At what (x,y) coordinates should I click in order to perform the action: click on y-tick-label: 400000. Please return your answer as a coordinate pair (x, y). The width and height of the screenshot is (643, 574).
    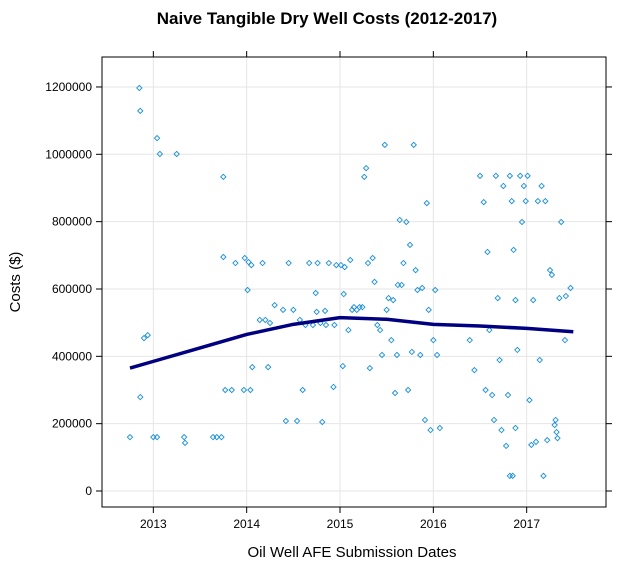
    Looking at the image, I should click on (72, 356).